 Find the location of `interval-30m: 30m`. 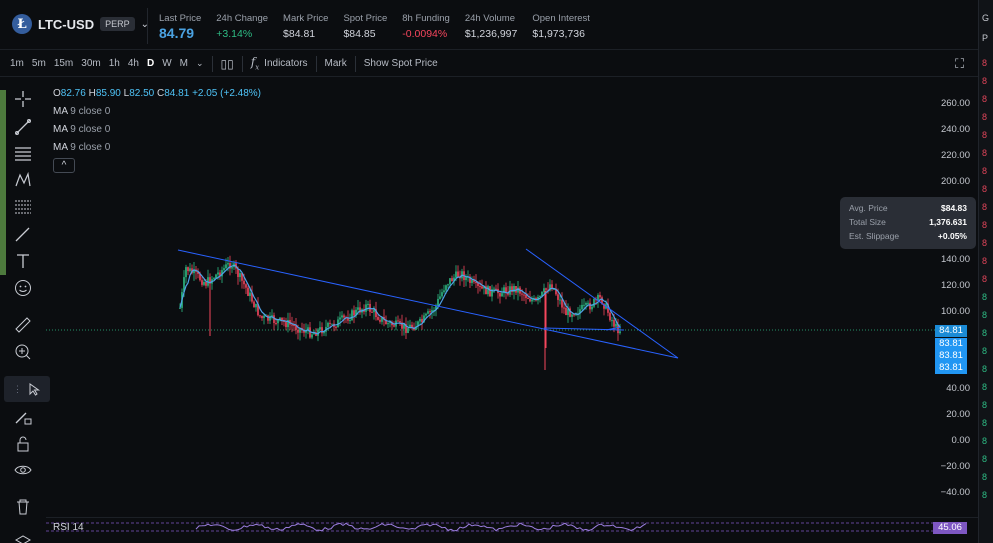

interval-30m: 30m is located at coordinates (91, 63).